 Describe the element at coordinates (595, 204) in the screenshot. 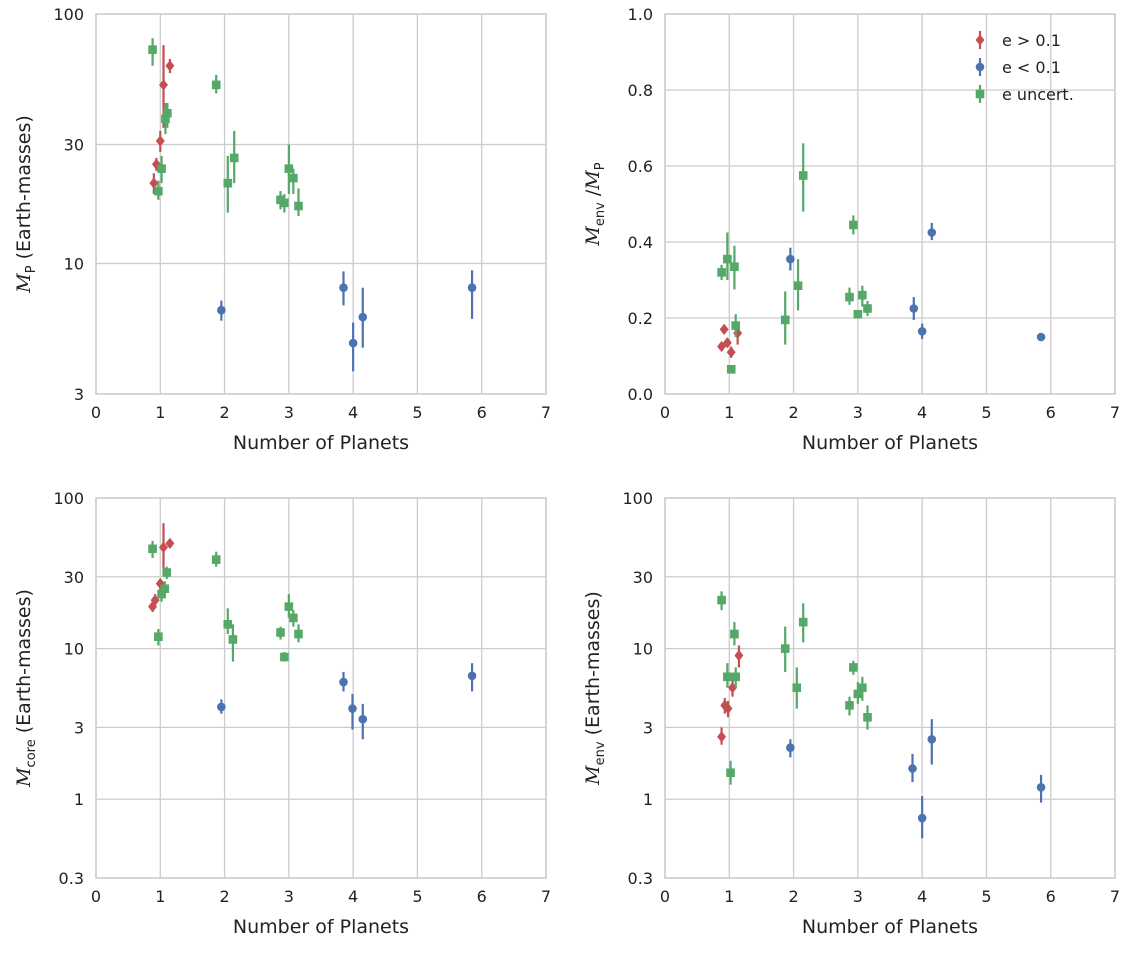

I see `y-axis-label: Menv /MP` at that location.